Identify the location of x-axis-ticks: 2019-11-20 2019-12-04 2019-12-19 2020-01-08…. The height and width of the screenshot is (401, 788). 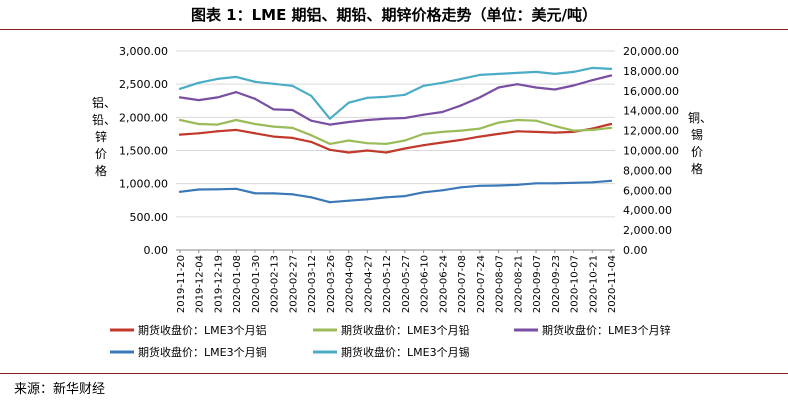
(397, 281).